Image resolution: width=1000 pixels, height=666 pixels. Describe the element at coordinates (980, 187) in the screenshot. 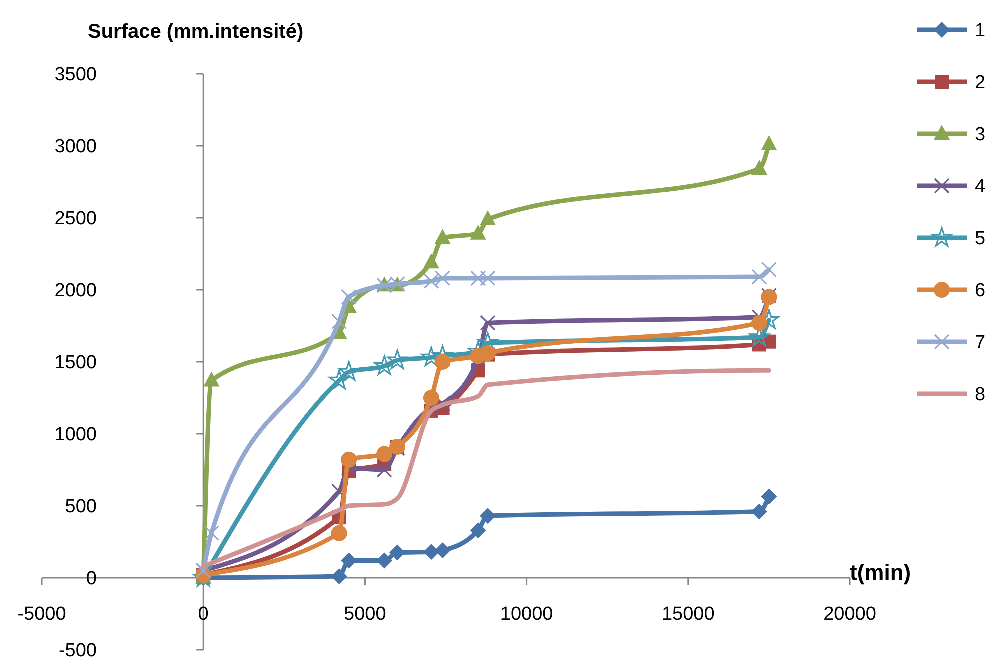

I see `legend-label: 4` at that location.